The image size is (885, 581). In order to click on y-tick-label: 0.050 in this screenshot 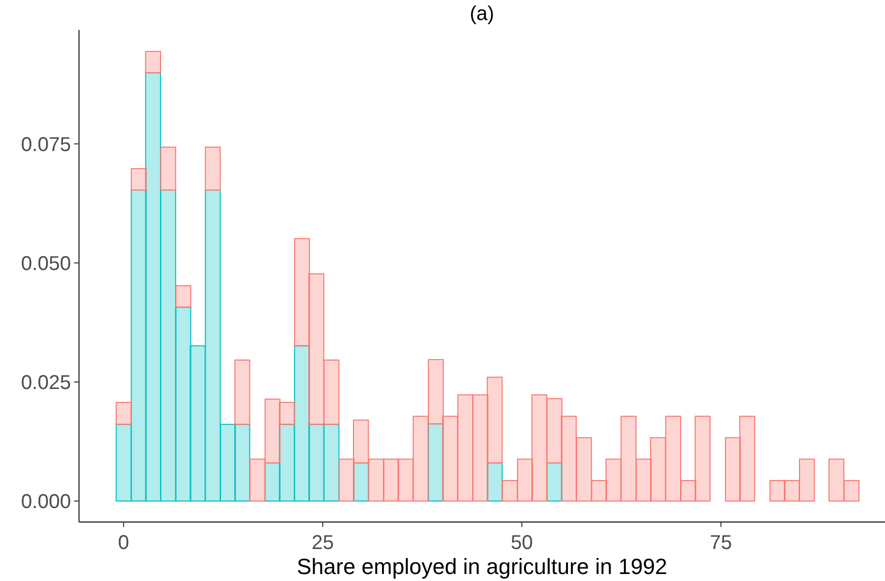, I will do `click(45, 263)`.